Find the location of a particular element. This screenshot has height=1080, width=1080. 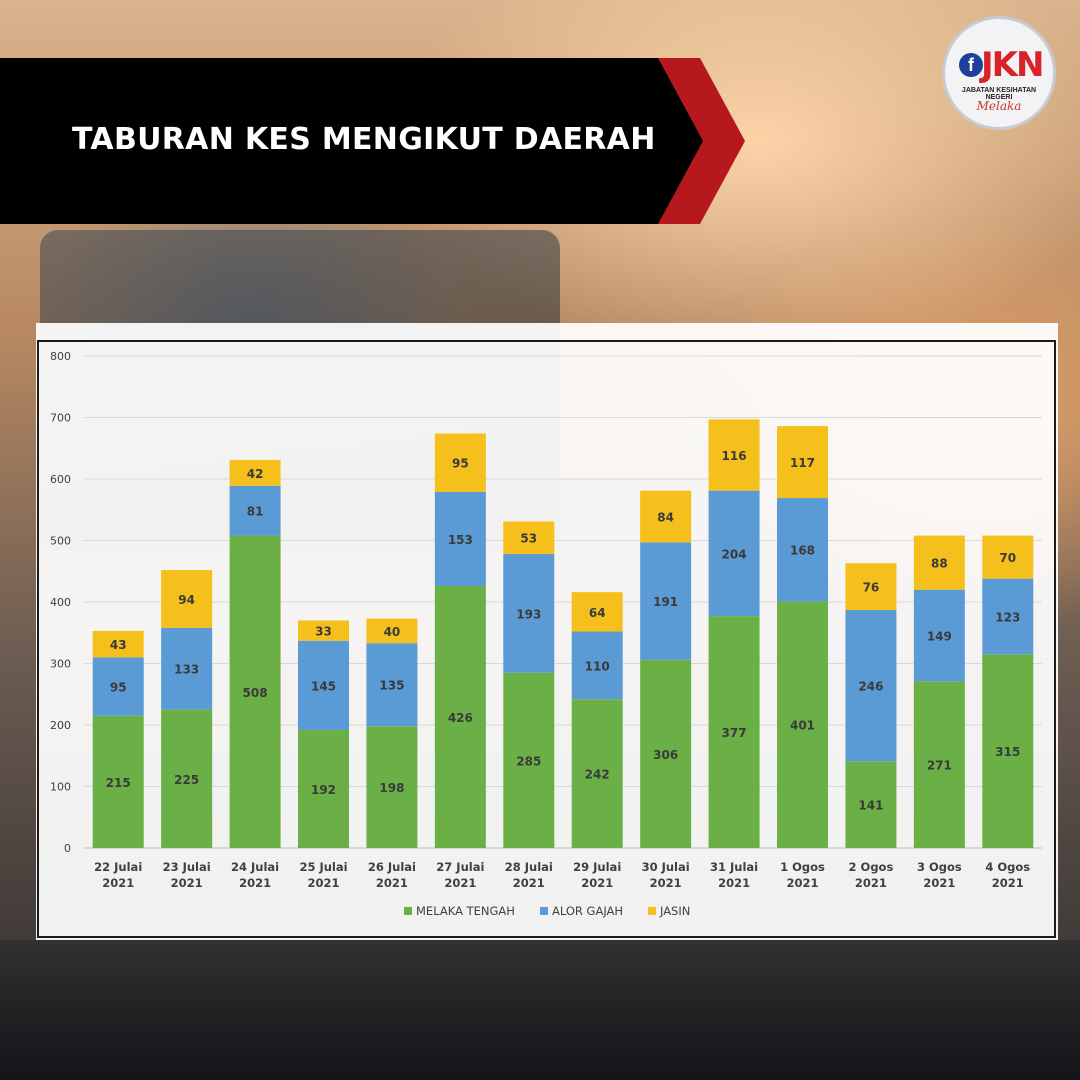

jkn-logo: f JKN JABATAN KESIHATAN NEGERI Melaka is located at coordinates (999, 73).